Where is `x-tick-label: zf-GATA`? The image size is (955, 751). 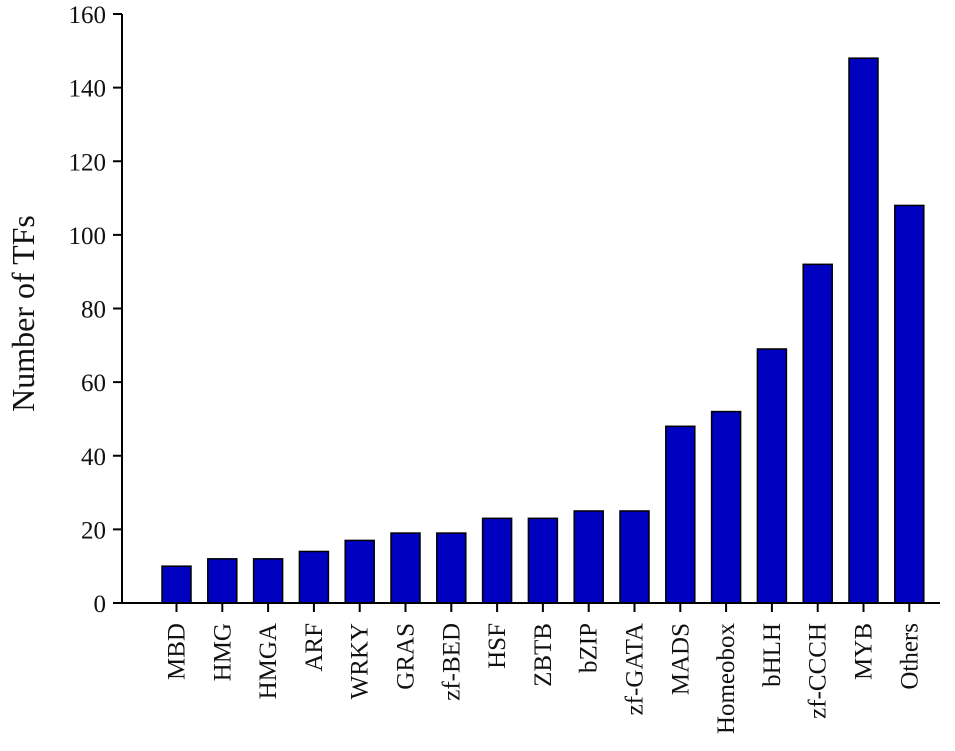
x-tick-label: zf-GATA is located at coordinates (635, 669).